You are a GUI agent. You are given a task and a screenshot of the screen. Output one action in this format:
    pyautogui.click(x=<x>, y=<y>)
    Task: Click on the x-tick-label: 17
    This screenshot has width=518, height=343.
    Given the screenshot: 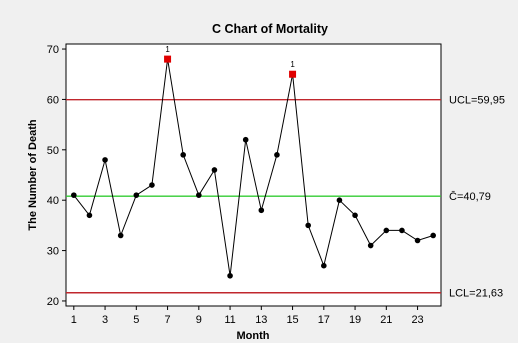 What is the action you would take?
    pyautogui.click(x=324, y=320)
    